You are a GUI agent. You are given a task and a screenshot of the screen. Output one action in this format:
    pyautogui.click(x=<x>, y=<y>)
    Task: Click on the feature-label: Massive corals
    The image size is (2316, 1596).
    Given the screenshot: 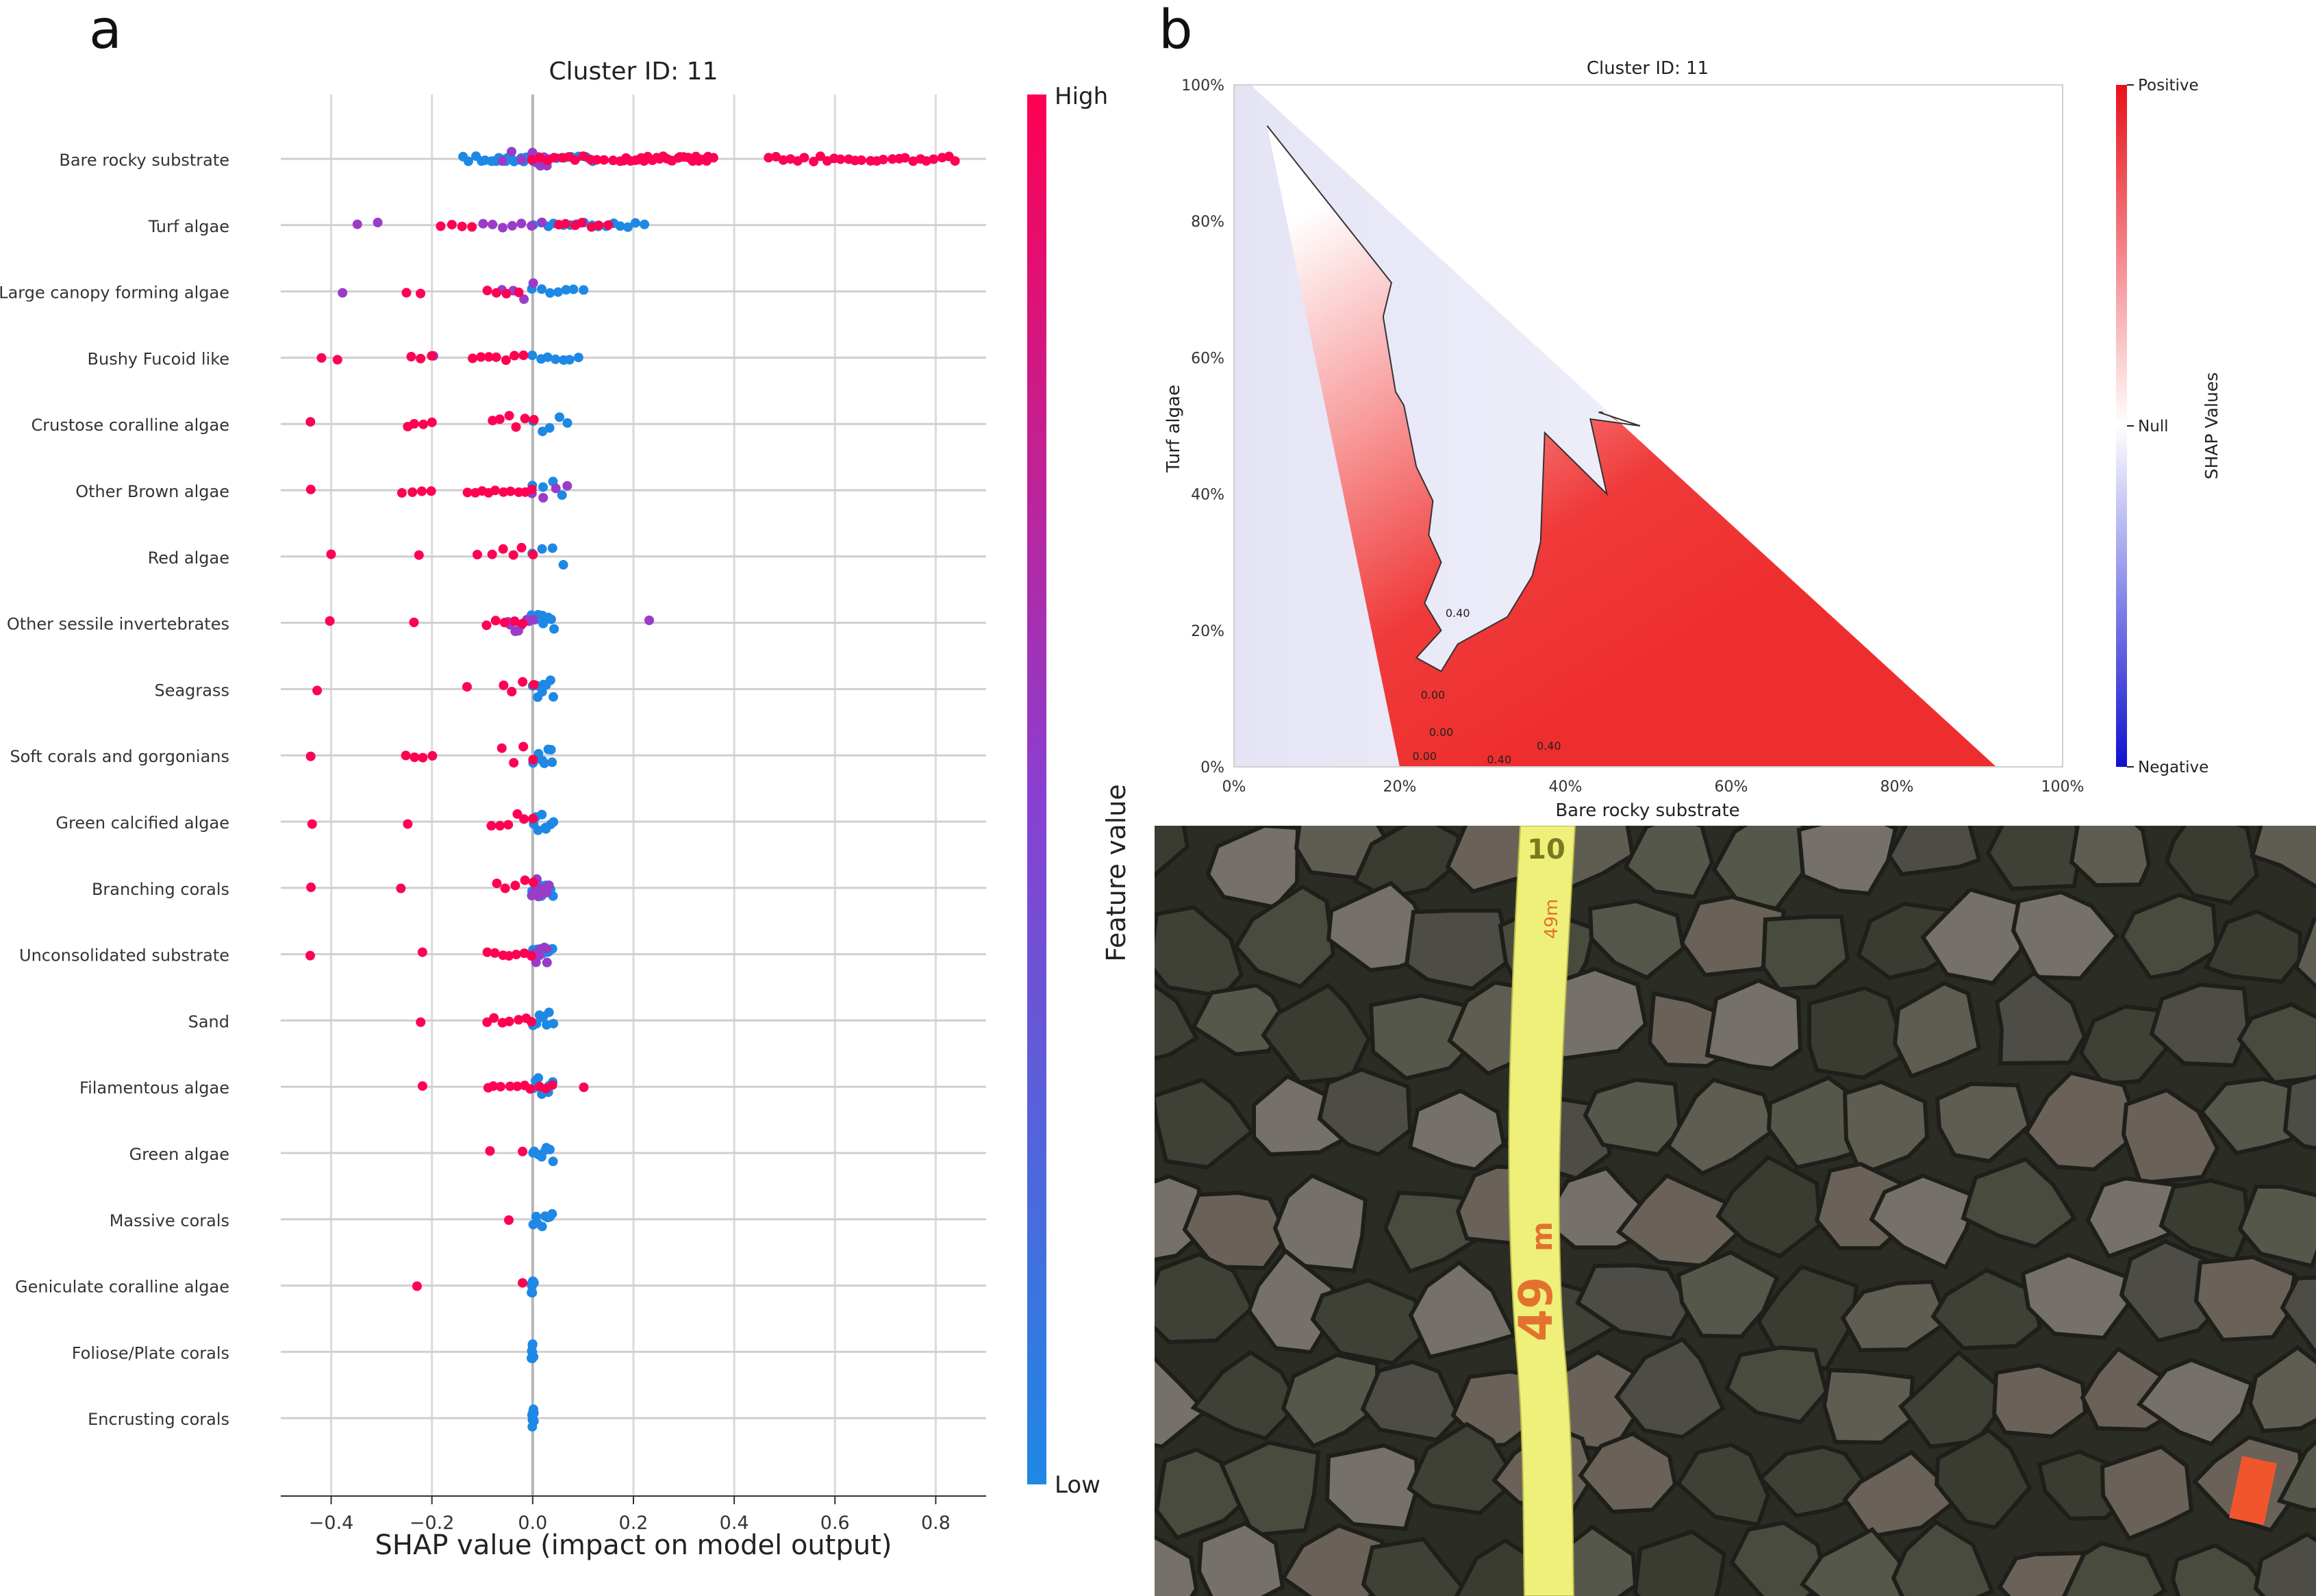 What is the action you would take?
    pyautogui.click(x=169, y=1220)
    